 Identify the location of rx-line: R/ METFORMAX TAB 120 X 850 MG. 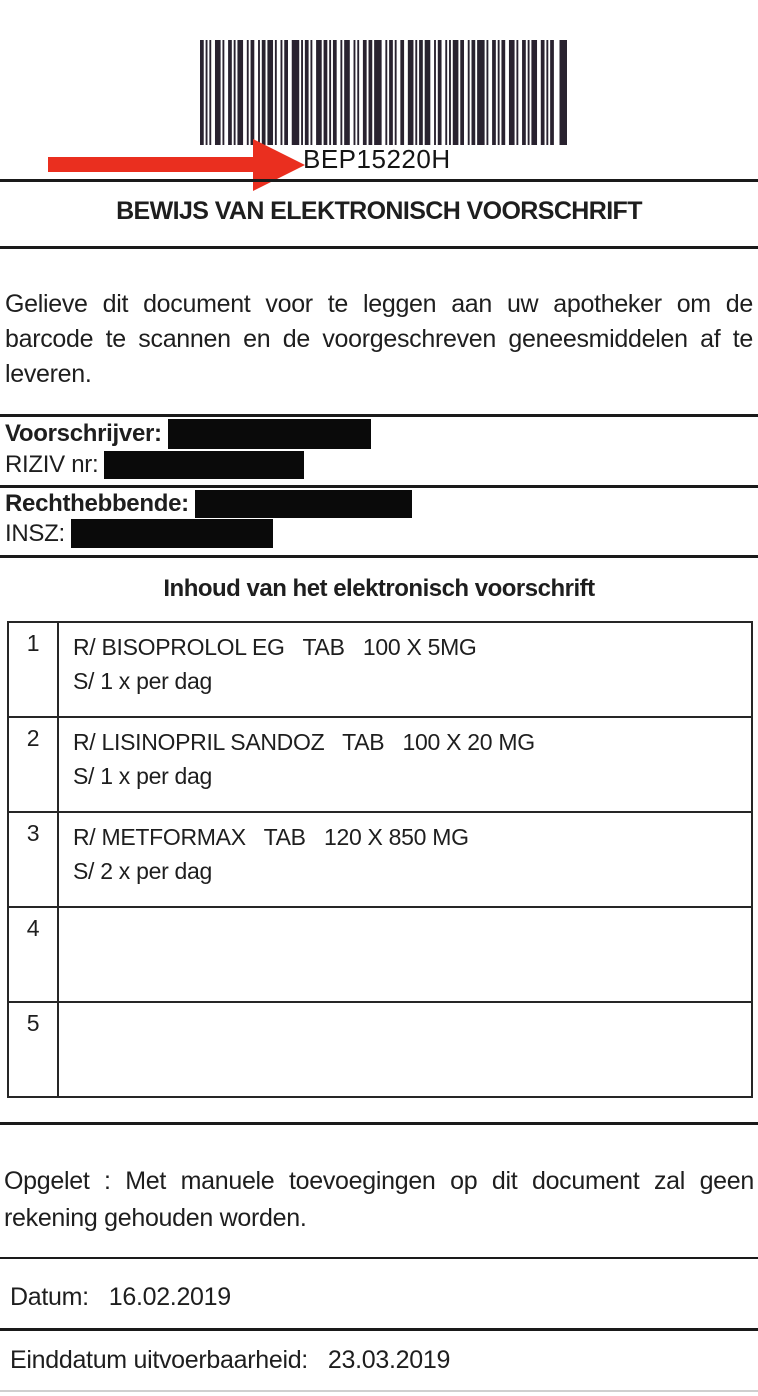
(271, 837).